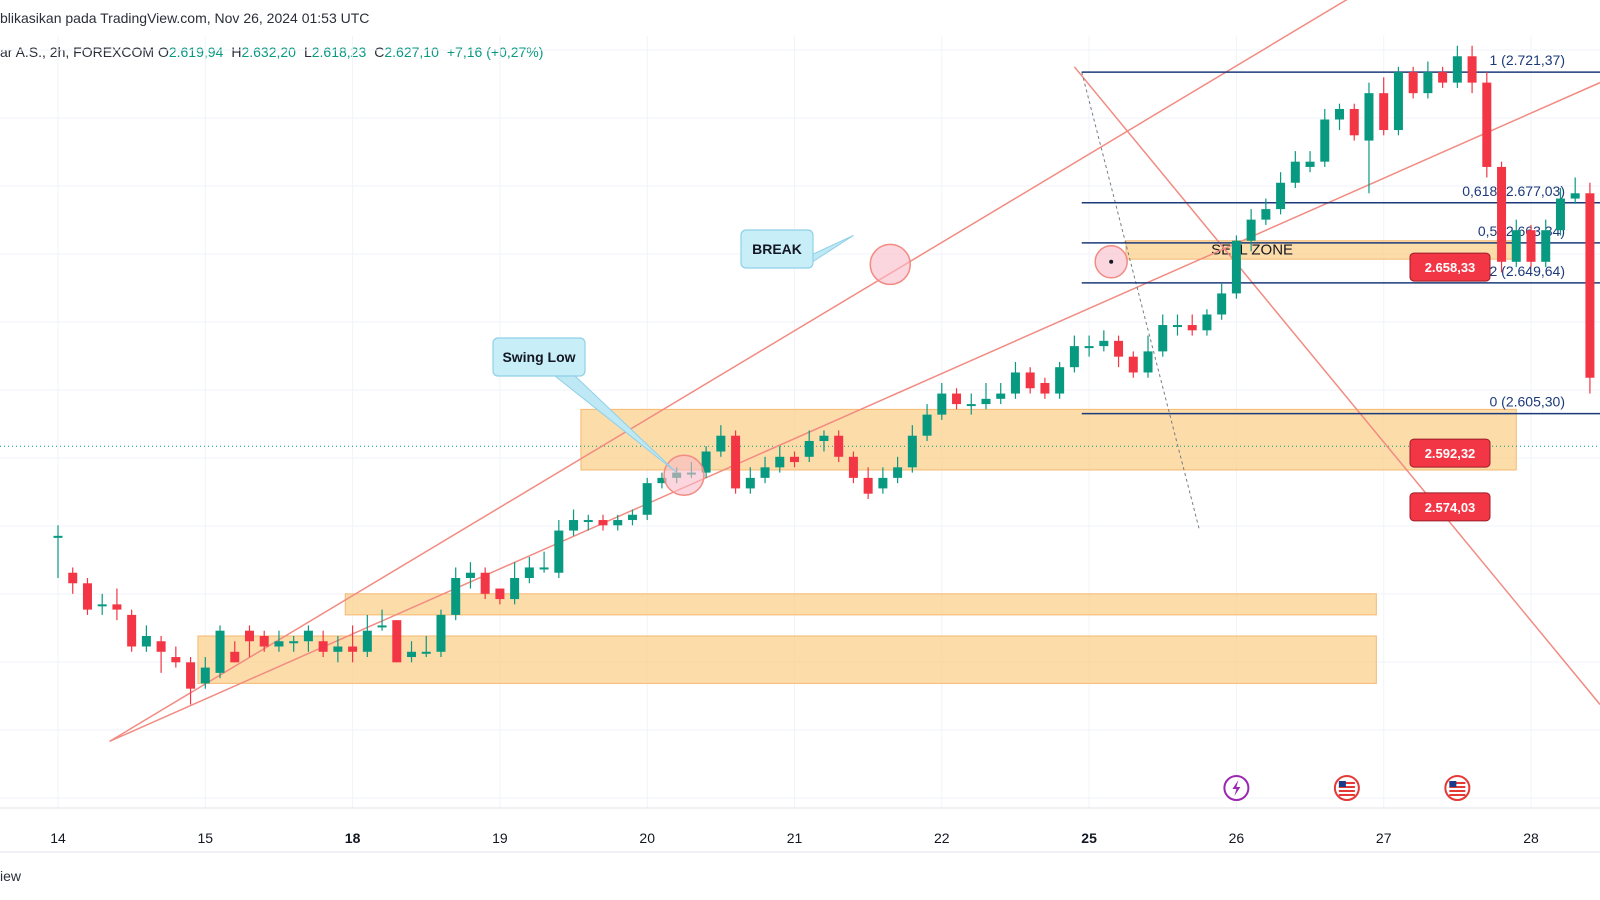 The width and height of the screenshot is (1600, 900). What do you see at coordinates (1450, 267) in the screenshot?
I see `price-badge-box` at bounding box center [1450, 267].